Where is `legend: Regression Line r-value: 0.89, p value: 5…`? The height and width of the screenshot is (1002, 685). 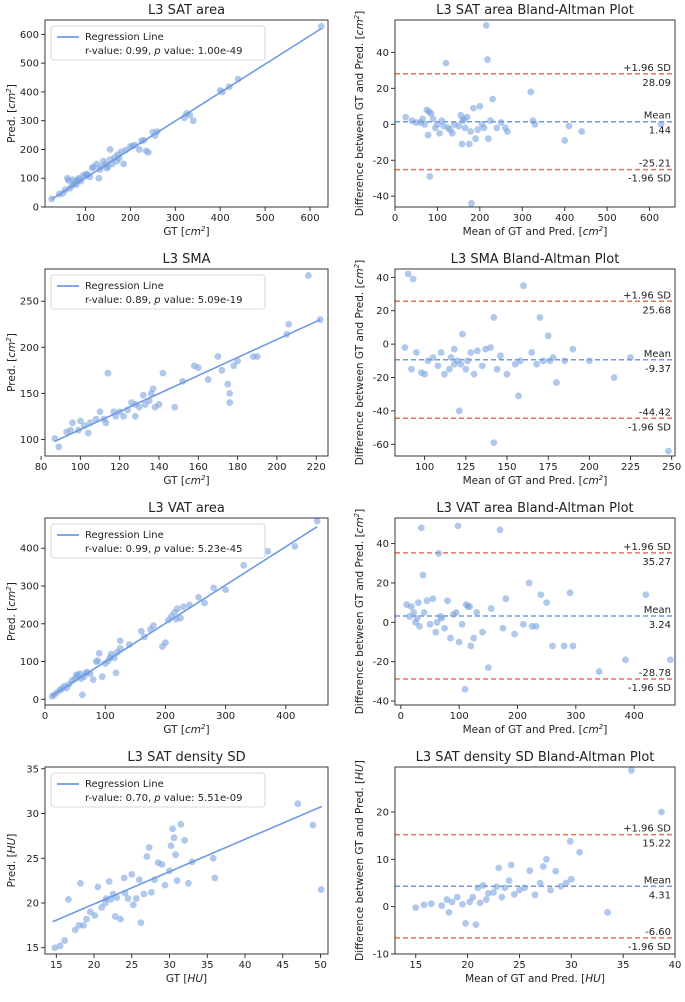 legend: Regression Line r-value: 0.89, p value: 5… is located at coordinates (158, 292).